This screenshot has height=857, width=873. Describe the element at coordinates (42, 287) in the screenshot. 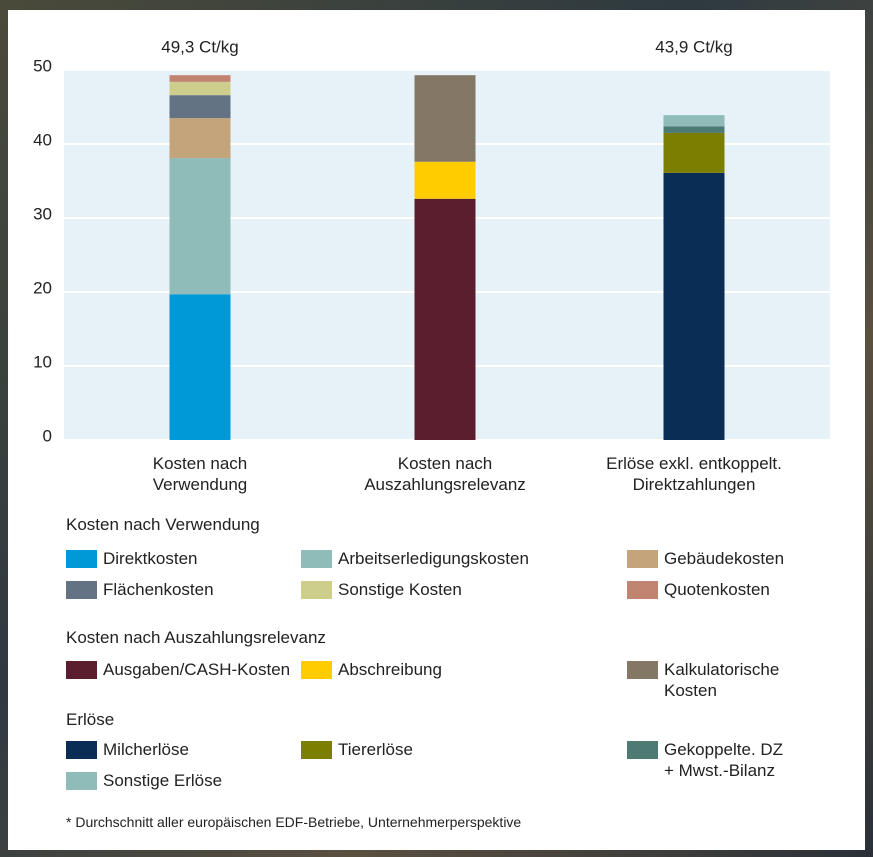

I see `y-tick-label: 20` at that location.